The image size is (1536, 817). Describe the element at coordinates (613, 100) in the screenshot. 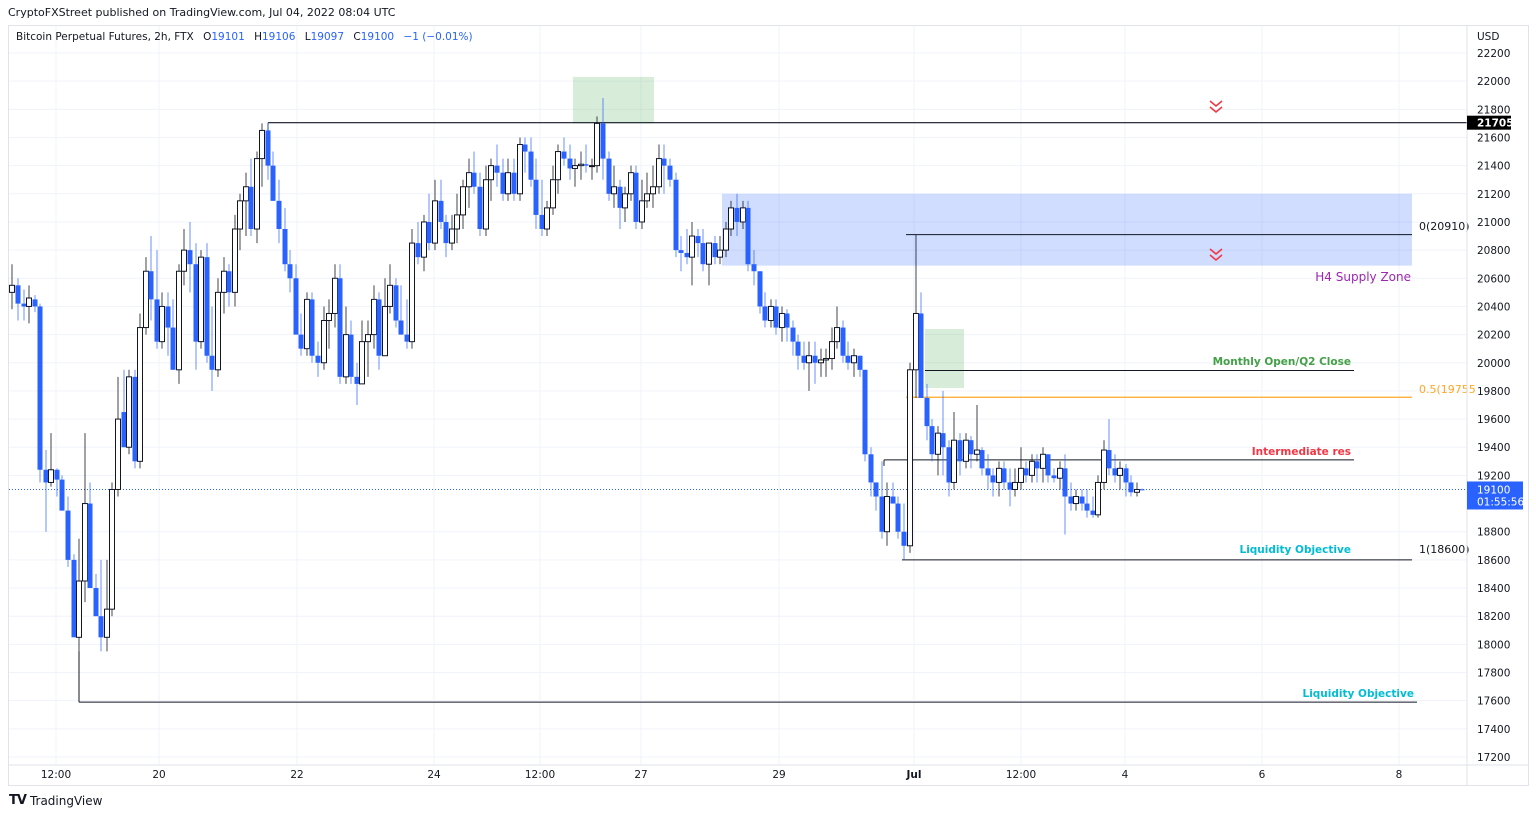

I see `green-box-top` at that location.